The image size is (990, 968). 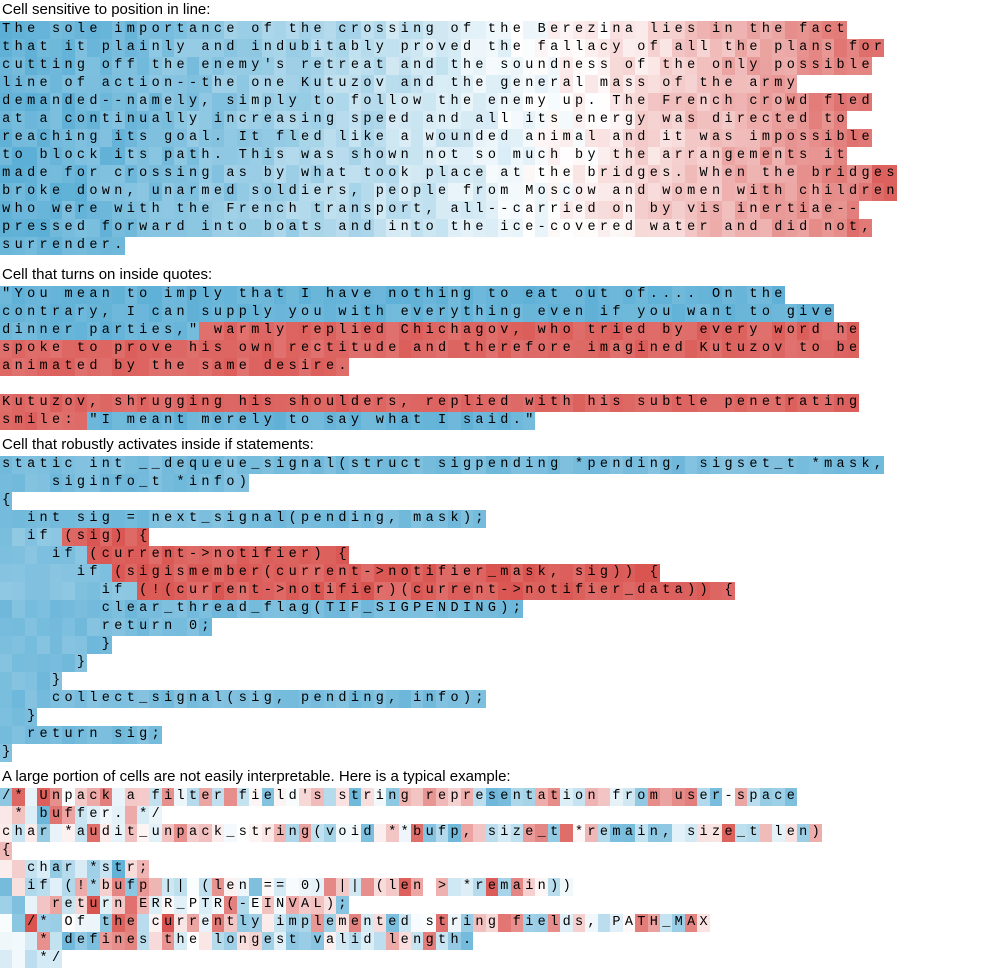 I want to click on activation-char: ", so click(x=6, y=295).